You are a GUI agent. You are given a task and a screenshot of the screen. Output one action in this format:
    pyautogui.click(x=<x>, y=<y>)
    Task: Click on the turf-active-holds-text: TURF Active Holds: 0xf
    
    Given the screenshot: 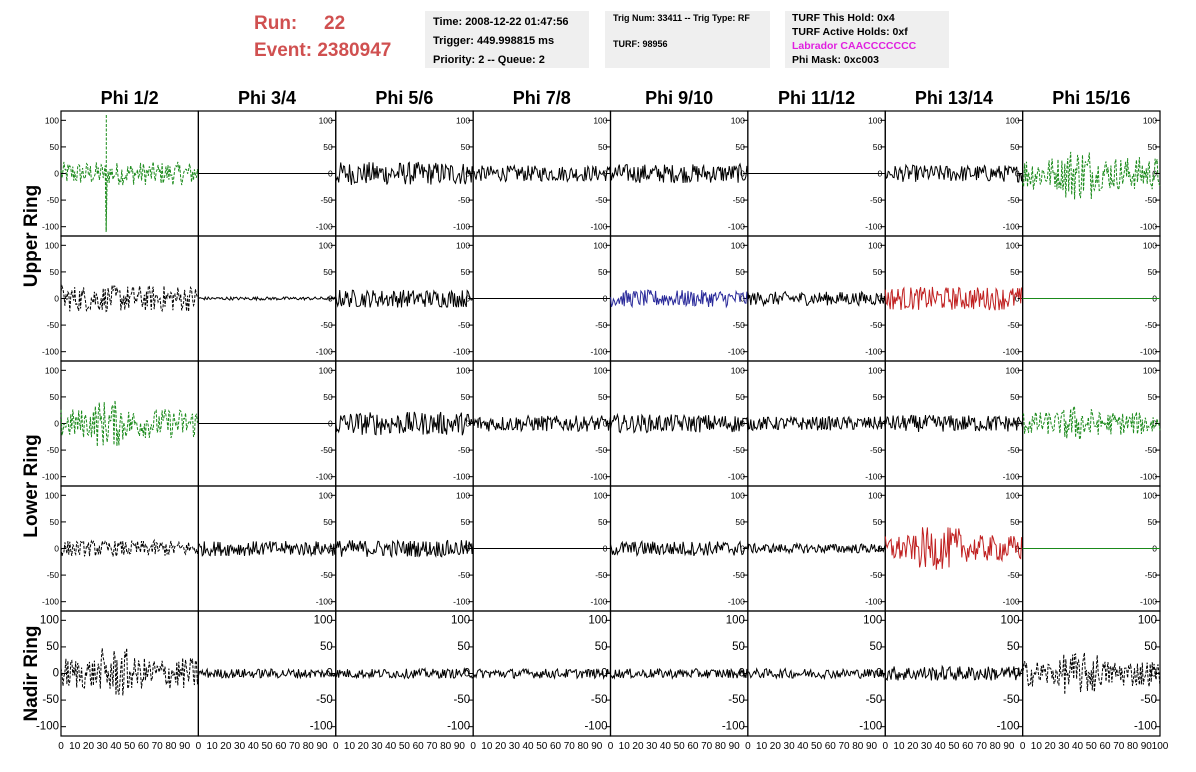 What is the action you would take?
    pyautogui.click(x=850, y=32)
    